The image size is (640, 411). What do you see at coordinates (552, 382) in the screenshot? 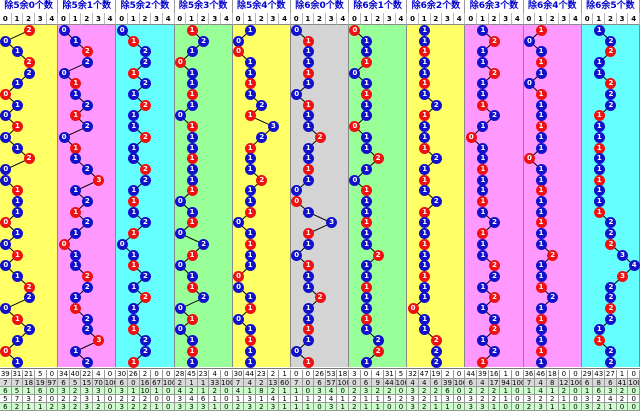
I see `stat-cell: 8` at bounding box center [552, 382].